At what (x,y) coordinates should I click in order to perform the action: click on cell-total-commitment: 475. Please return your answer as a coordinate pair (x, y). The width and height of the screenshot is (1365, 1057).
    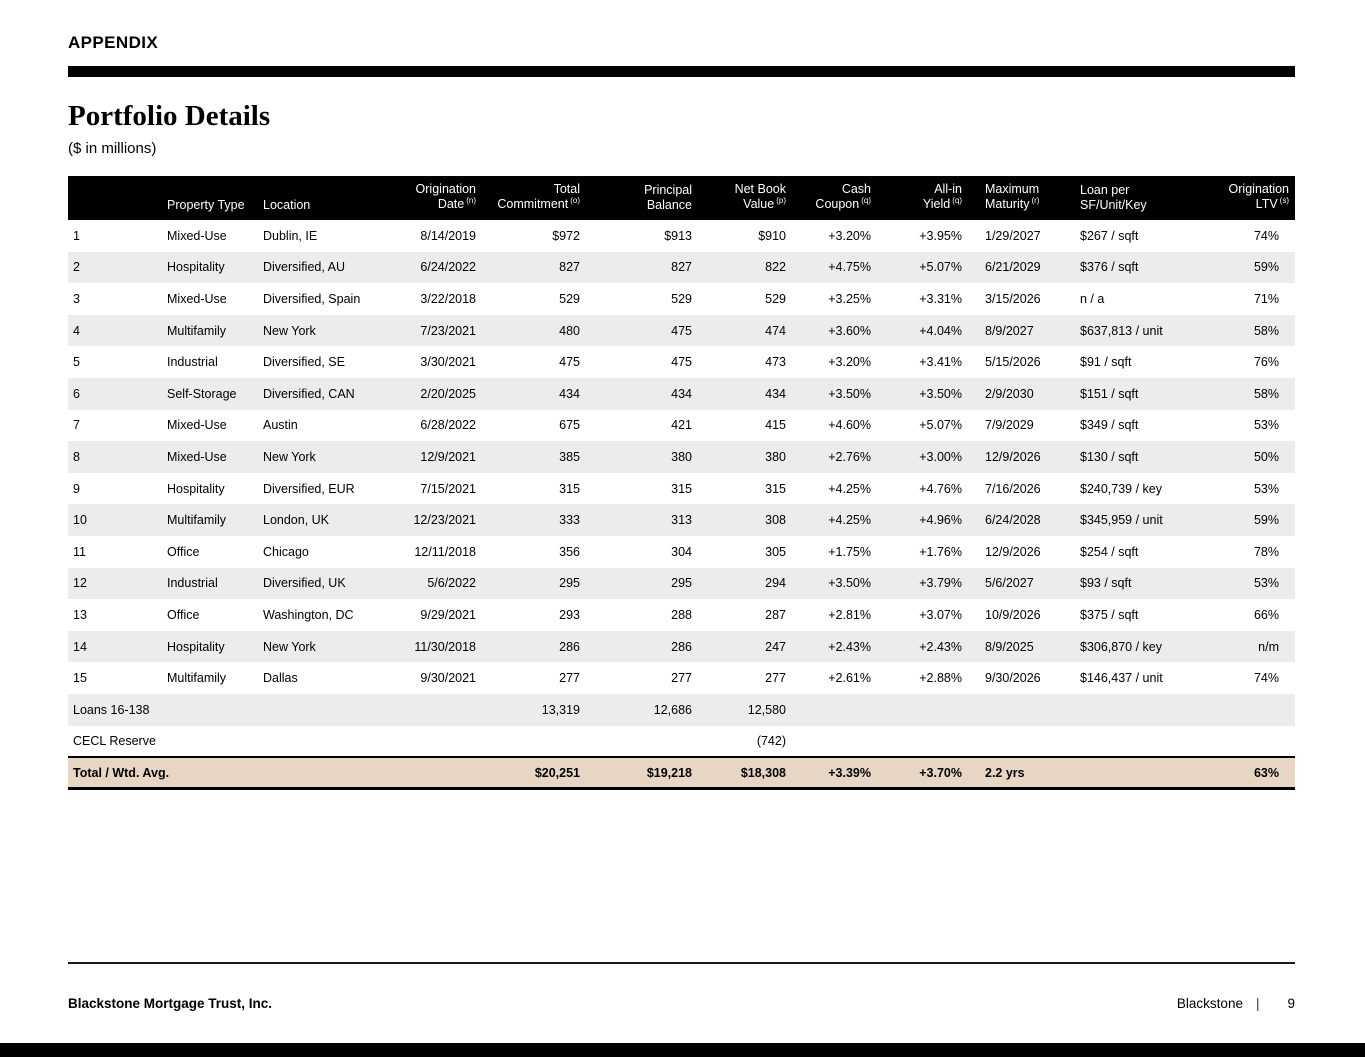
    Looking at the image, I should click on (569, 362).